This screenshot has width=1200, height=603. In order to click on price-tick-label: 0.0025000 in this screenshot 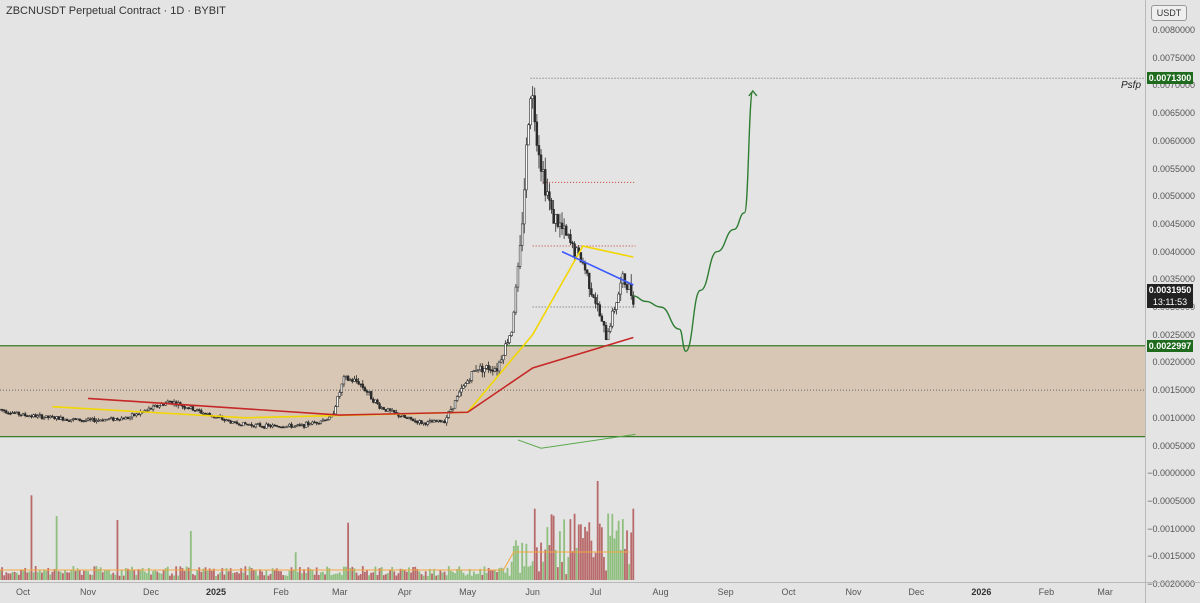, I will do `click(1173, 334)`.